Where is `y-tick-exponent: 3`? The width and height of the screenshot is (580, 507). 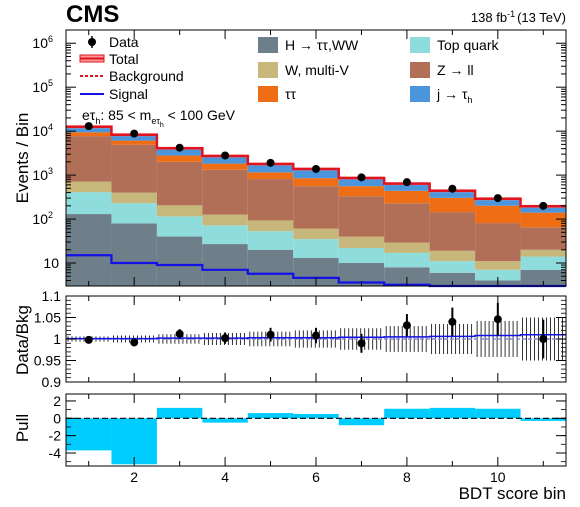 y-tick-exponent: 3 is located at coordinates (50, 171).